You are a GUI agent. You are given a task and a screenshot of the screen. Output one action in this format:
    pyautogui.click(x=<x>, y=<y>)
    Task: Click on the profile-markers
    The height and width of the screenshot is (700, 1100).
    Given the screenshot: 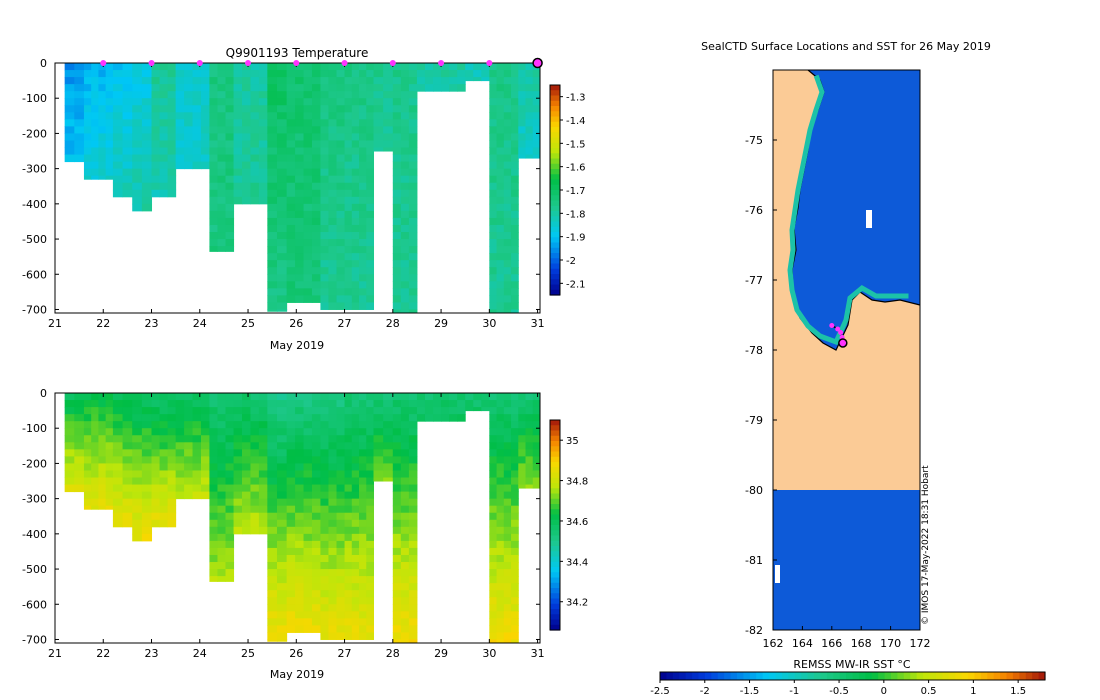 What is the action you would take?
    pyautogui.click(x=321, y=63)
    